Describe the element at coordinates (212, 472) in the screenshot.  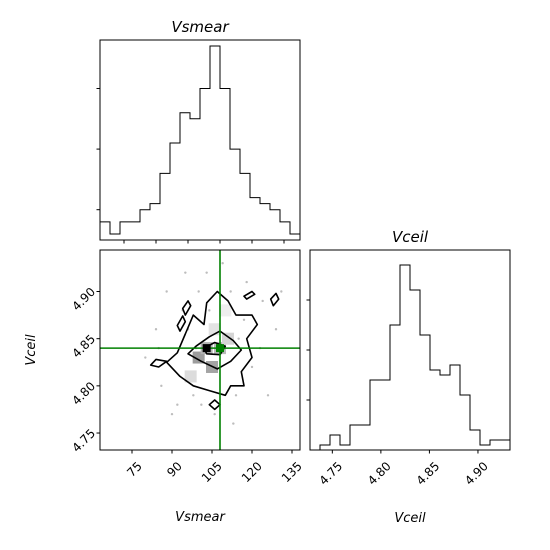
I see `vsmear-x-tick-label: 105` at that location.